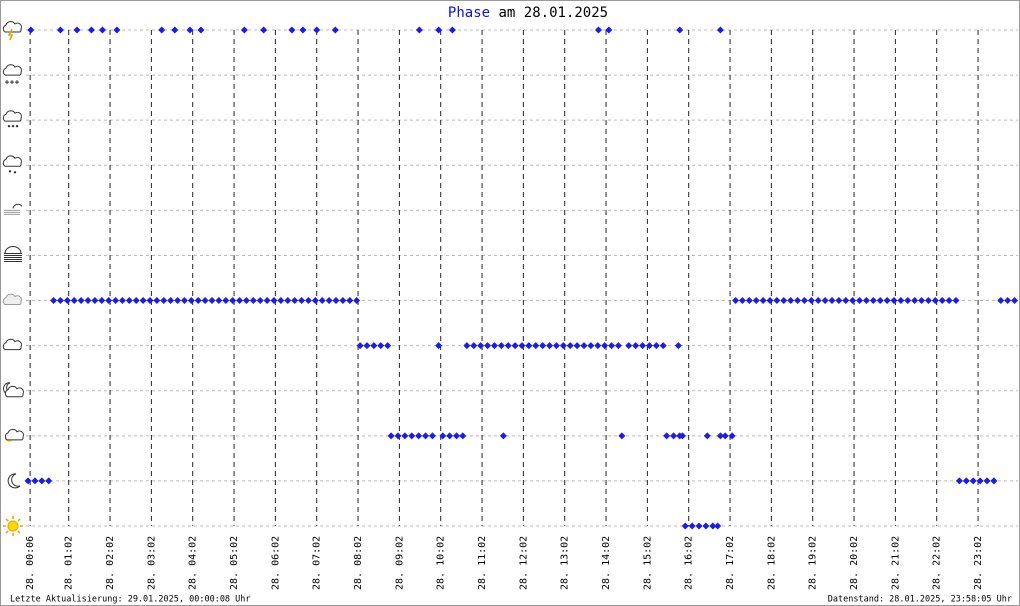 The image size is (1020, 606). I want to click on icon-sun, so click(13, 526).